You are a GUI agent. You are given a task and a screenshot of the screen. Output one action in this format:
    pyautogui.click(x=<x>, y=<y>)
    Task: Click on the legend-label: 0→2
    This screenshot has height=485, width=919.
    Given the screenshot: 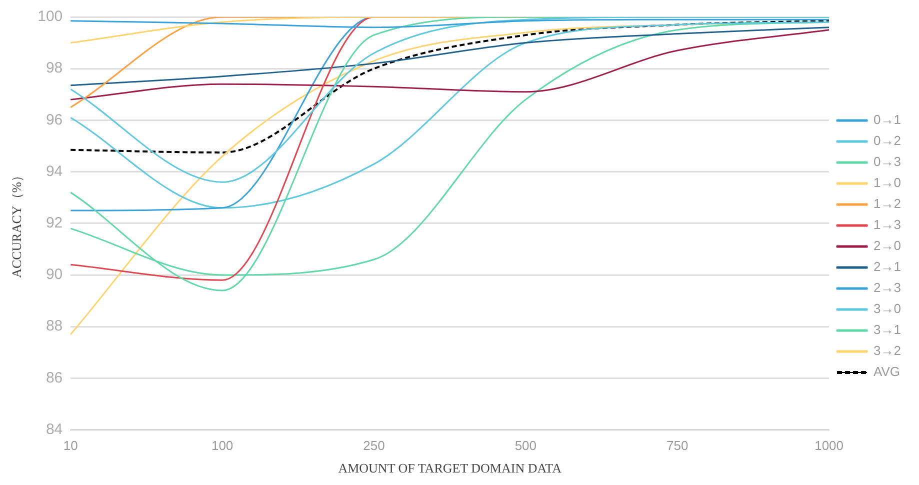 What is the action you would take?
    pyautogui.click(x=888, y=140)
    